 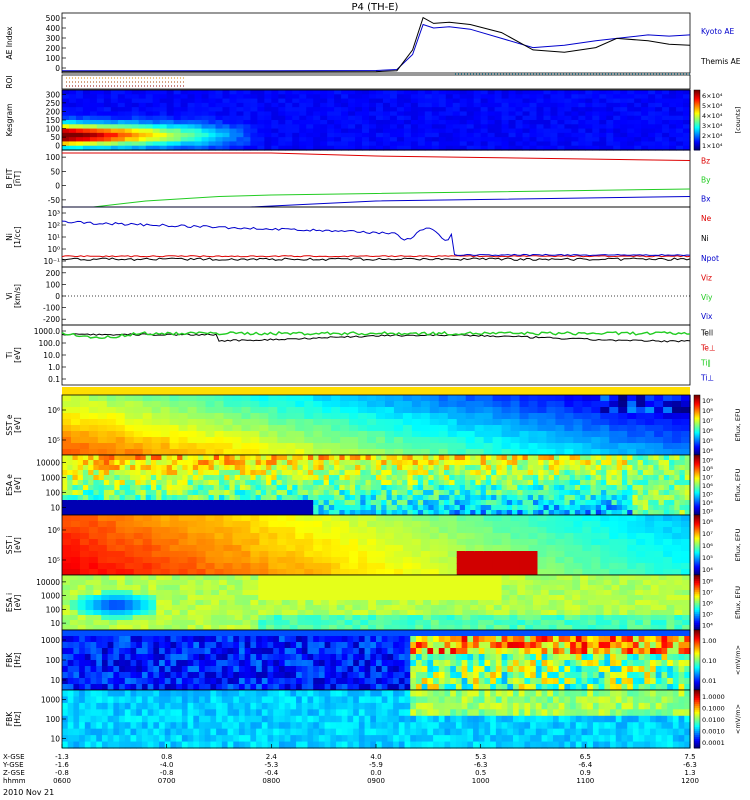 What do you see at coordinates (376, 335) in the screenshot?
I see `temperature-series-Ti` at bounding box center [376, 335].